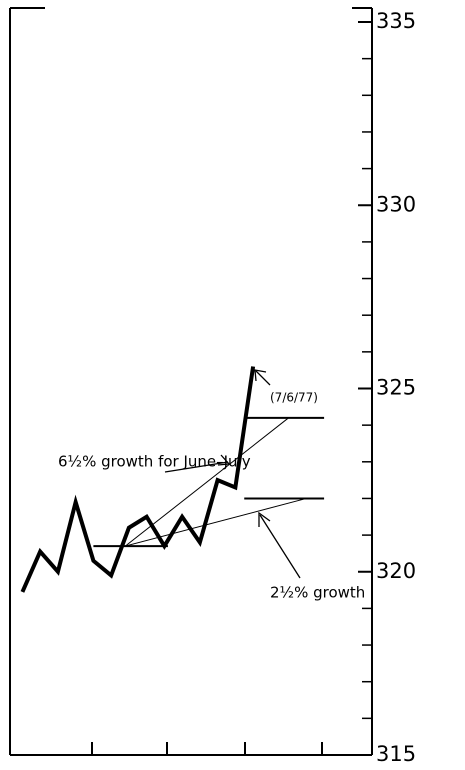 This screenshot has width=465, height=770. I want to click on annotation: 2½% growth, so click(317, 593).